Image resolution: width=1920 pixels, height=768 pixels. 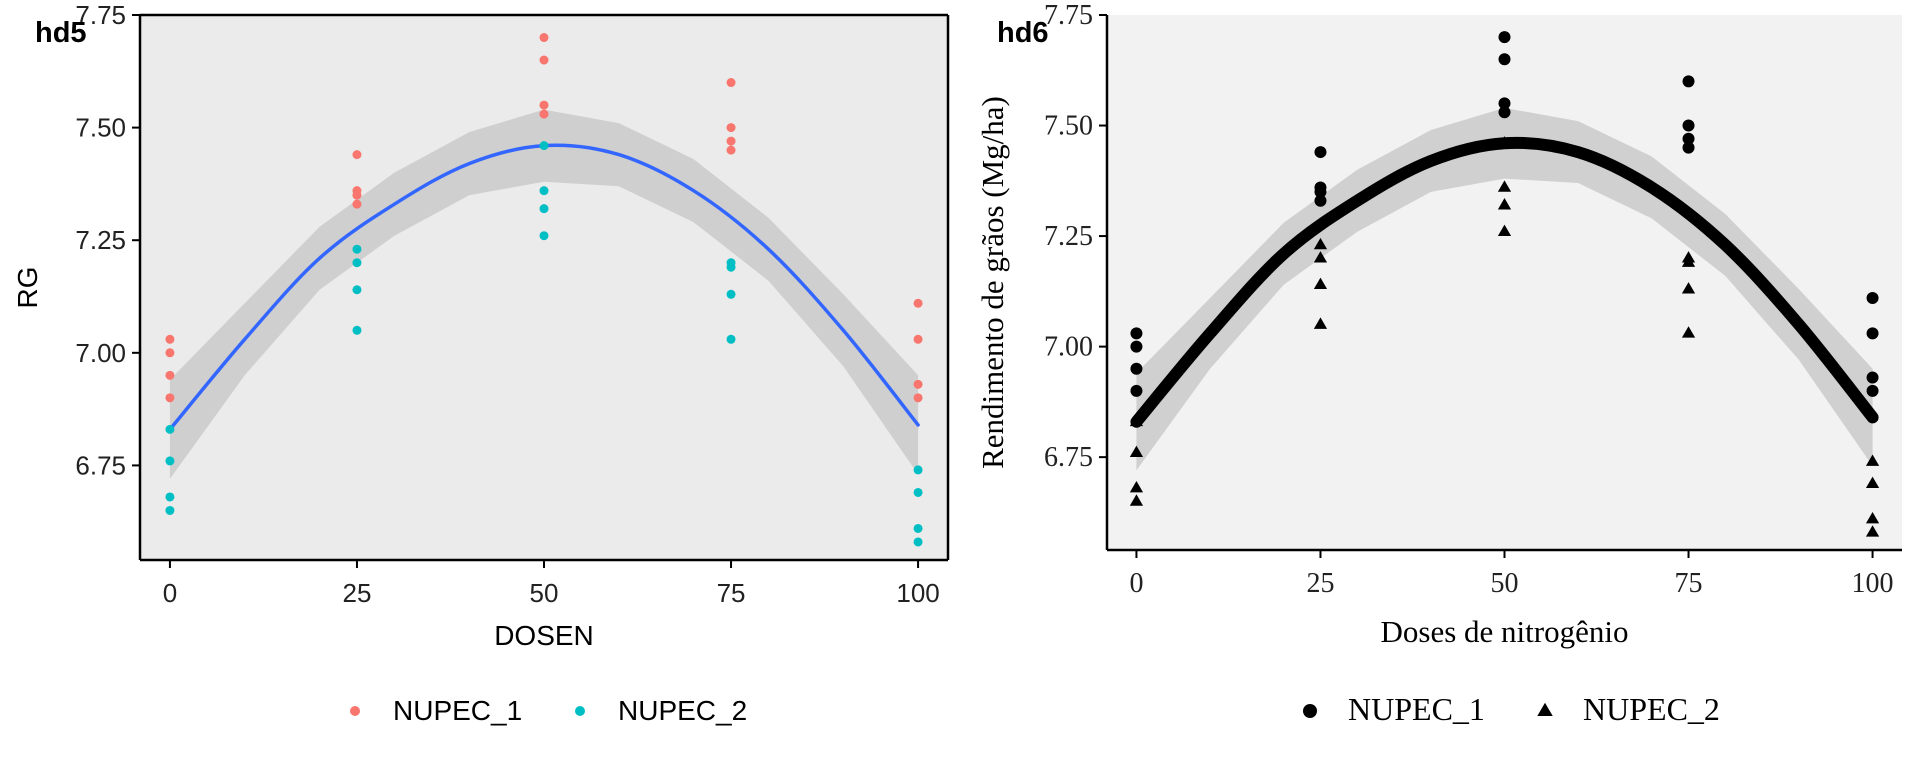 I want to click on legend-item: NUPEC_1, so click(x=436, y=710).